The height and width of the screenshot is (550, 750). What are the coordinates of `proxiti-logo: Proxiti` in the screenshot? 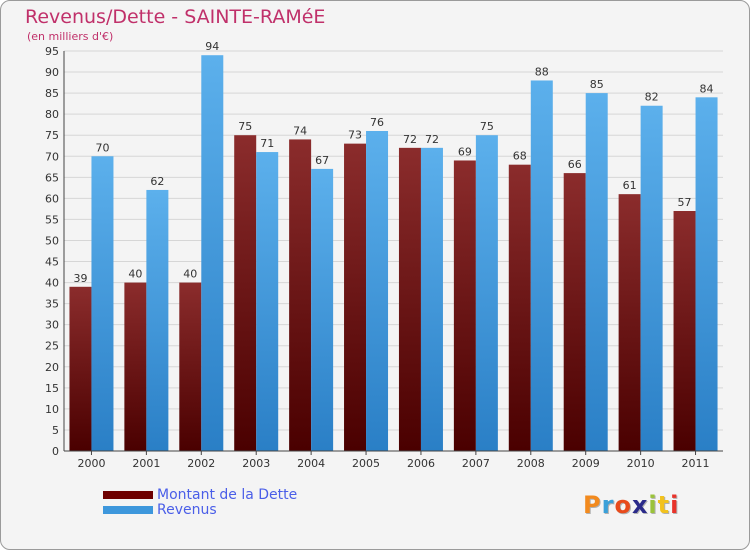 It's located at (631, 505).